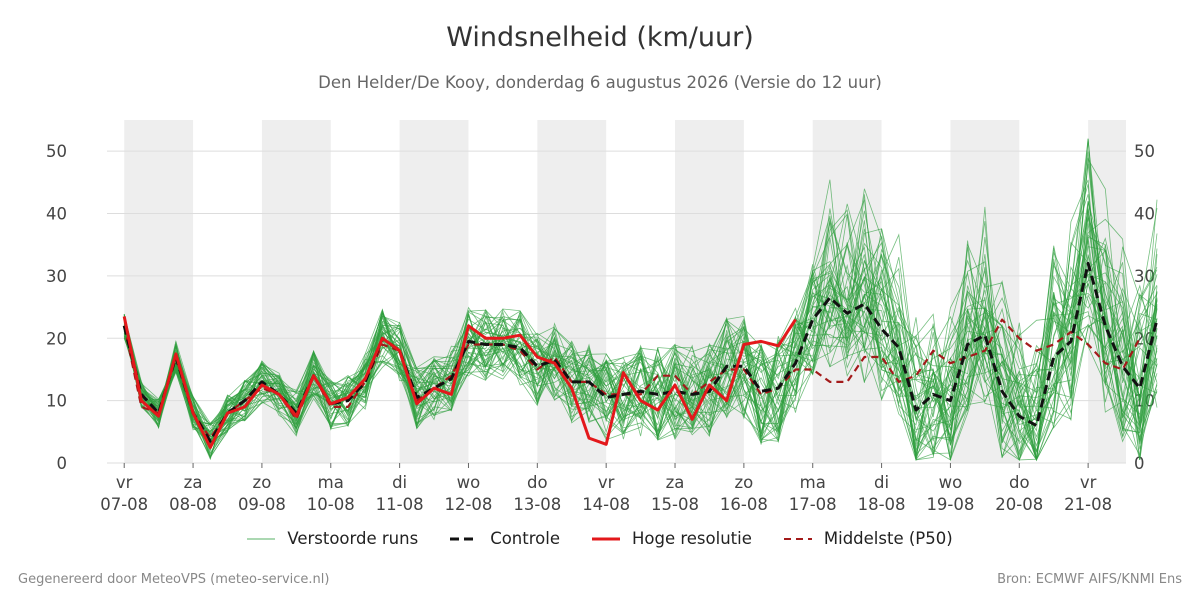  What do you see at coordinates (1089, 579) in the screenshot?
I see `footer-source: Bron: ECMWF AIFS/KNMI Ens` at bounding box center [1089, 579].